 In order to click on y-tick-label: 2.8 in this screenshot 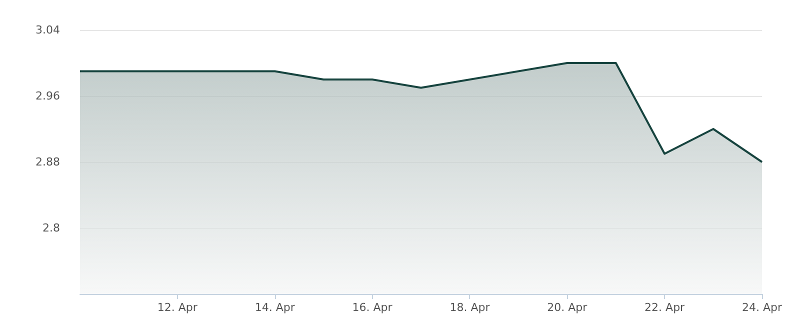, I will do `click(51, 228)`.